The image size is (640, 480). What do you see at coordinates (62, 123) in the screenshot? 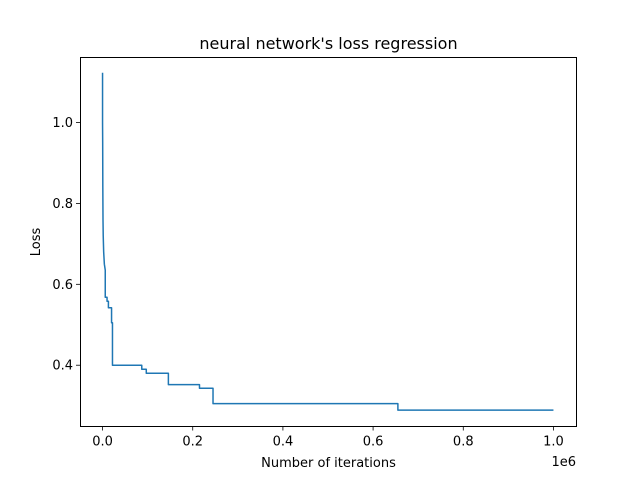
I see `y-tick-label: 1.0` at bounding box center [62, 123].